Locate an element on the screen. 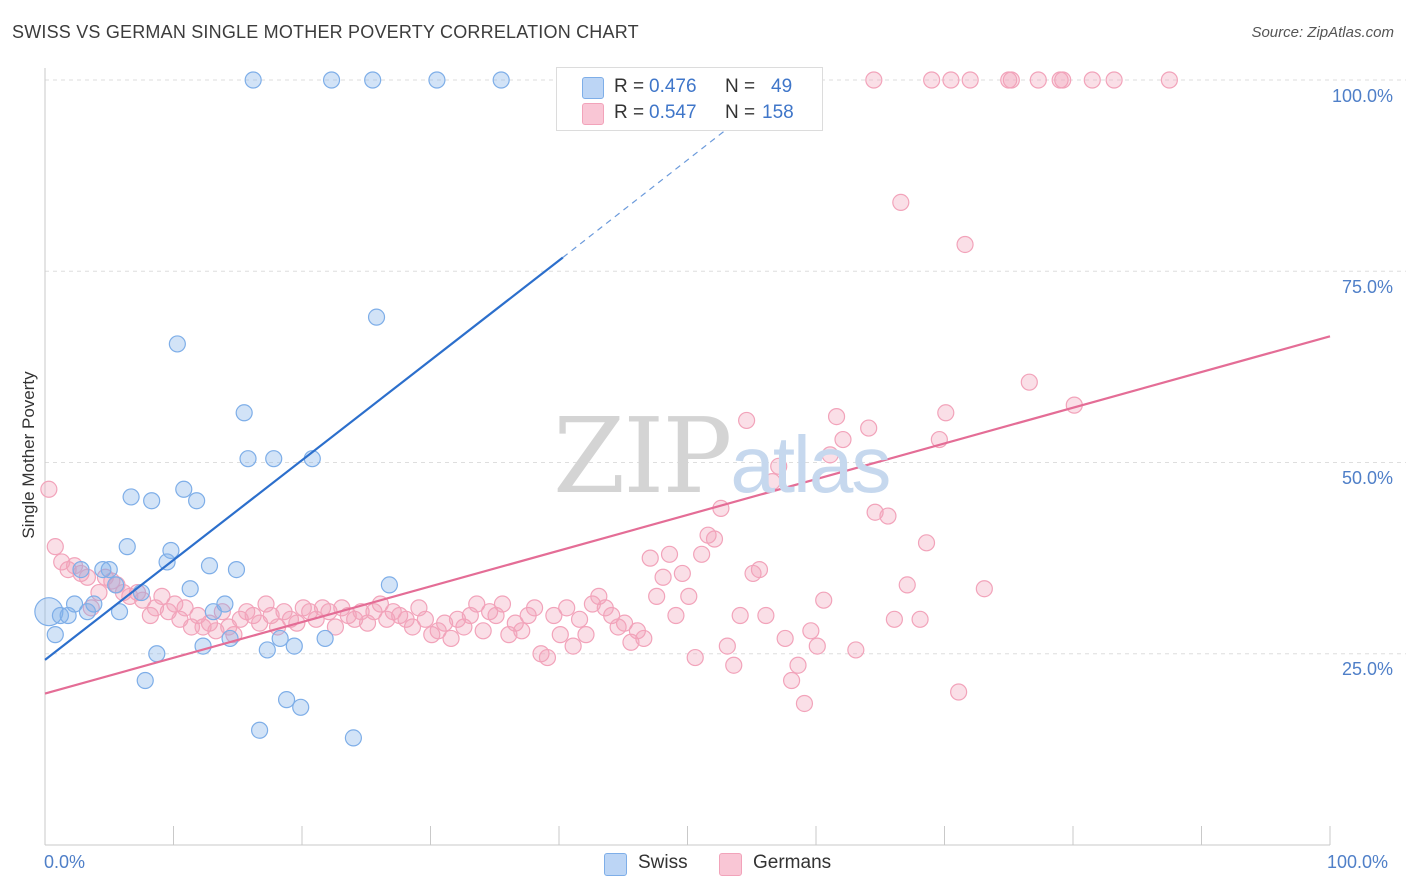 This screenshot has height=892, width=1406. german-legend-swatch is located at coordinates (730, 864).